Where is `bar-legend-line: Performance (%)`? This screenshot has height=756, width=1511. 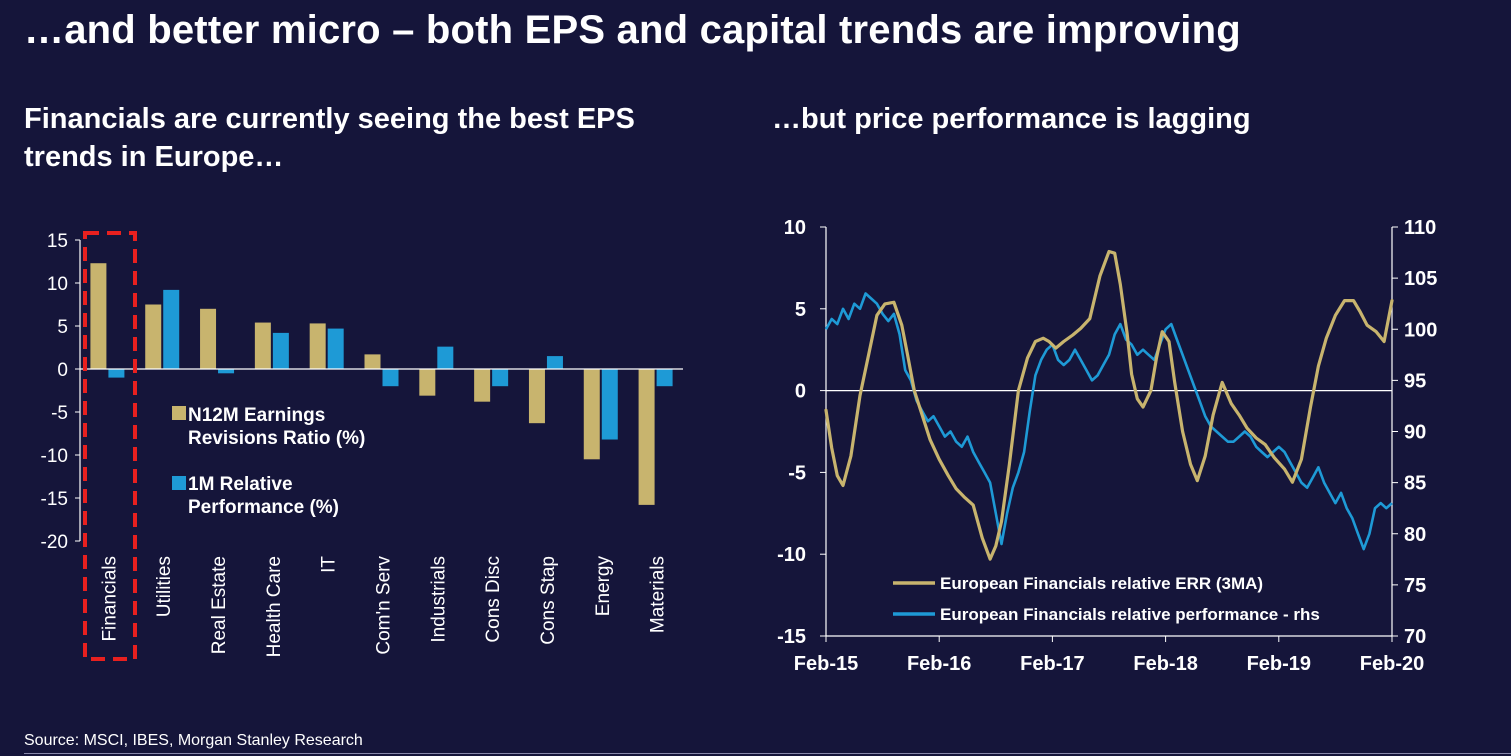
bar-legend-line: Performance (%) is located at coordinates (263, 507).